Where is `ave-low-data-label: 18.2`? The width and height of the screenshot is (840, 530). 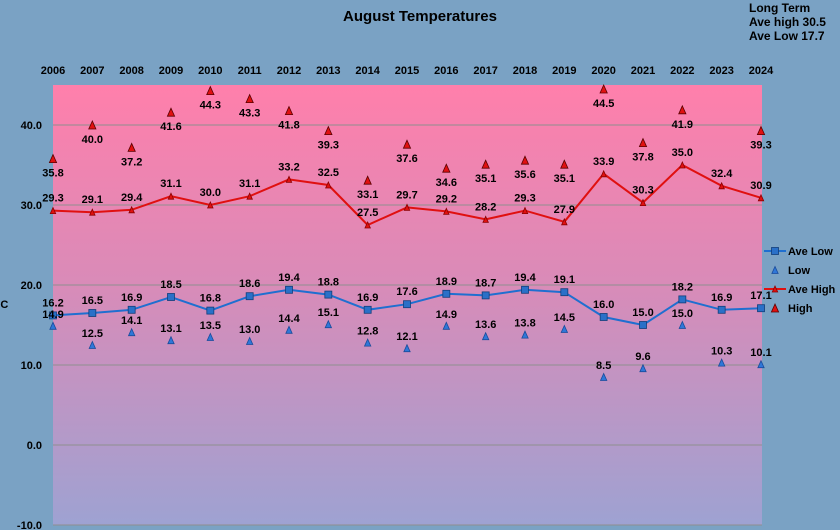 ave-low-data-label: 18.2 is located at coordinates (682, 287).